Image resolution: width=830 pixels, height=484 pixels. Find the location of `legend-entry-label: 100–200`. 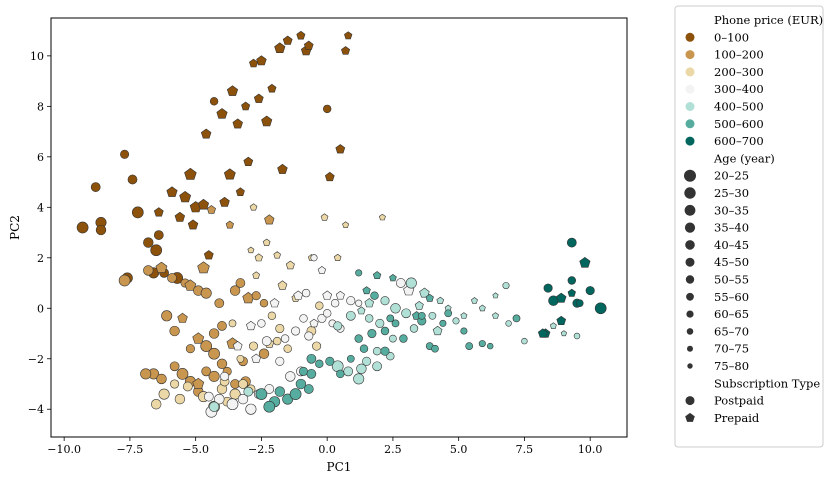

legend-entry-label: 100–200 is located at coordinates (739, 55).